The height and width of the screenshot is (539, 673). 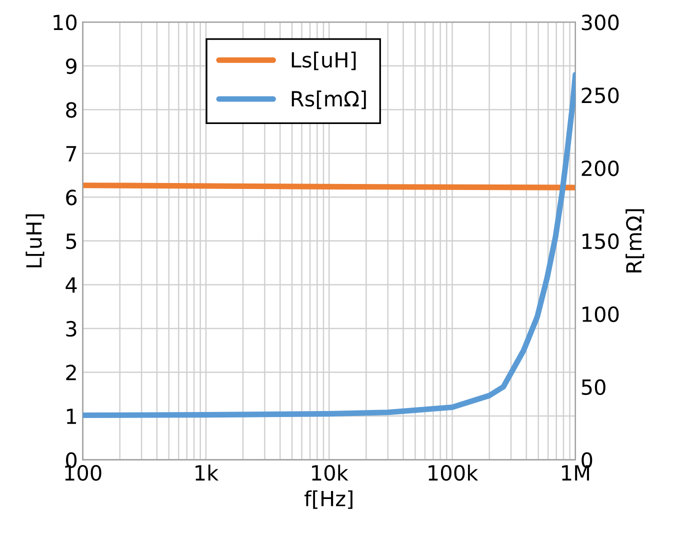 What do you see at coordinates (65, 22) in the screenshot?
I see `y-tick-label: 10` at bounding box center [65, 22].